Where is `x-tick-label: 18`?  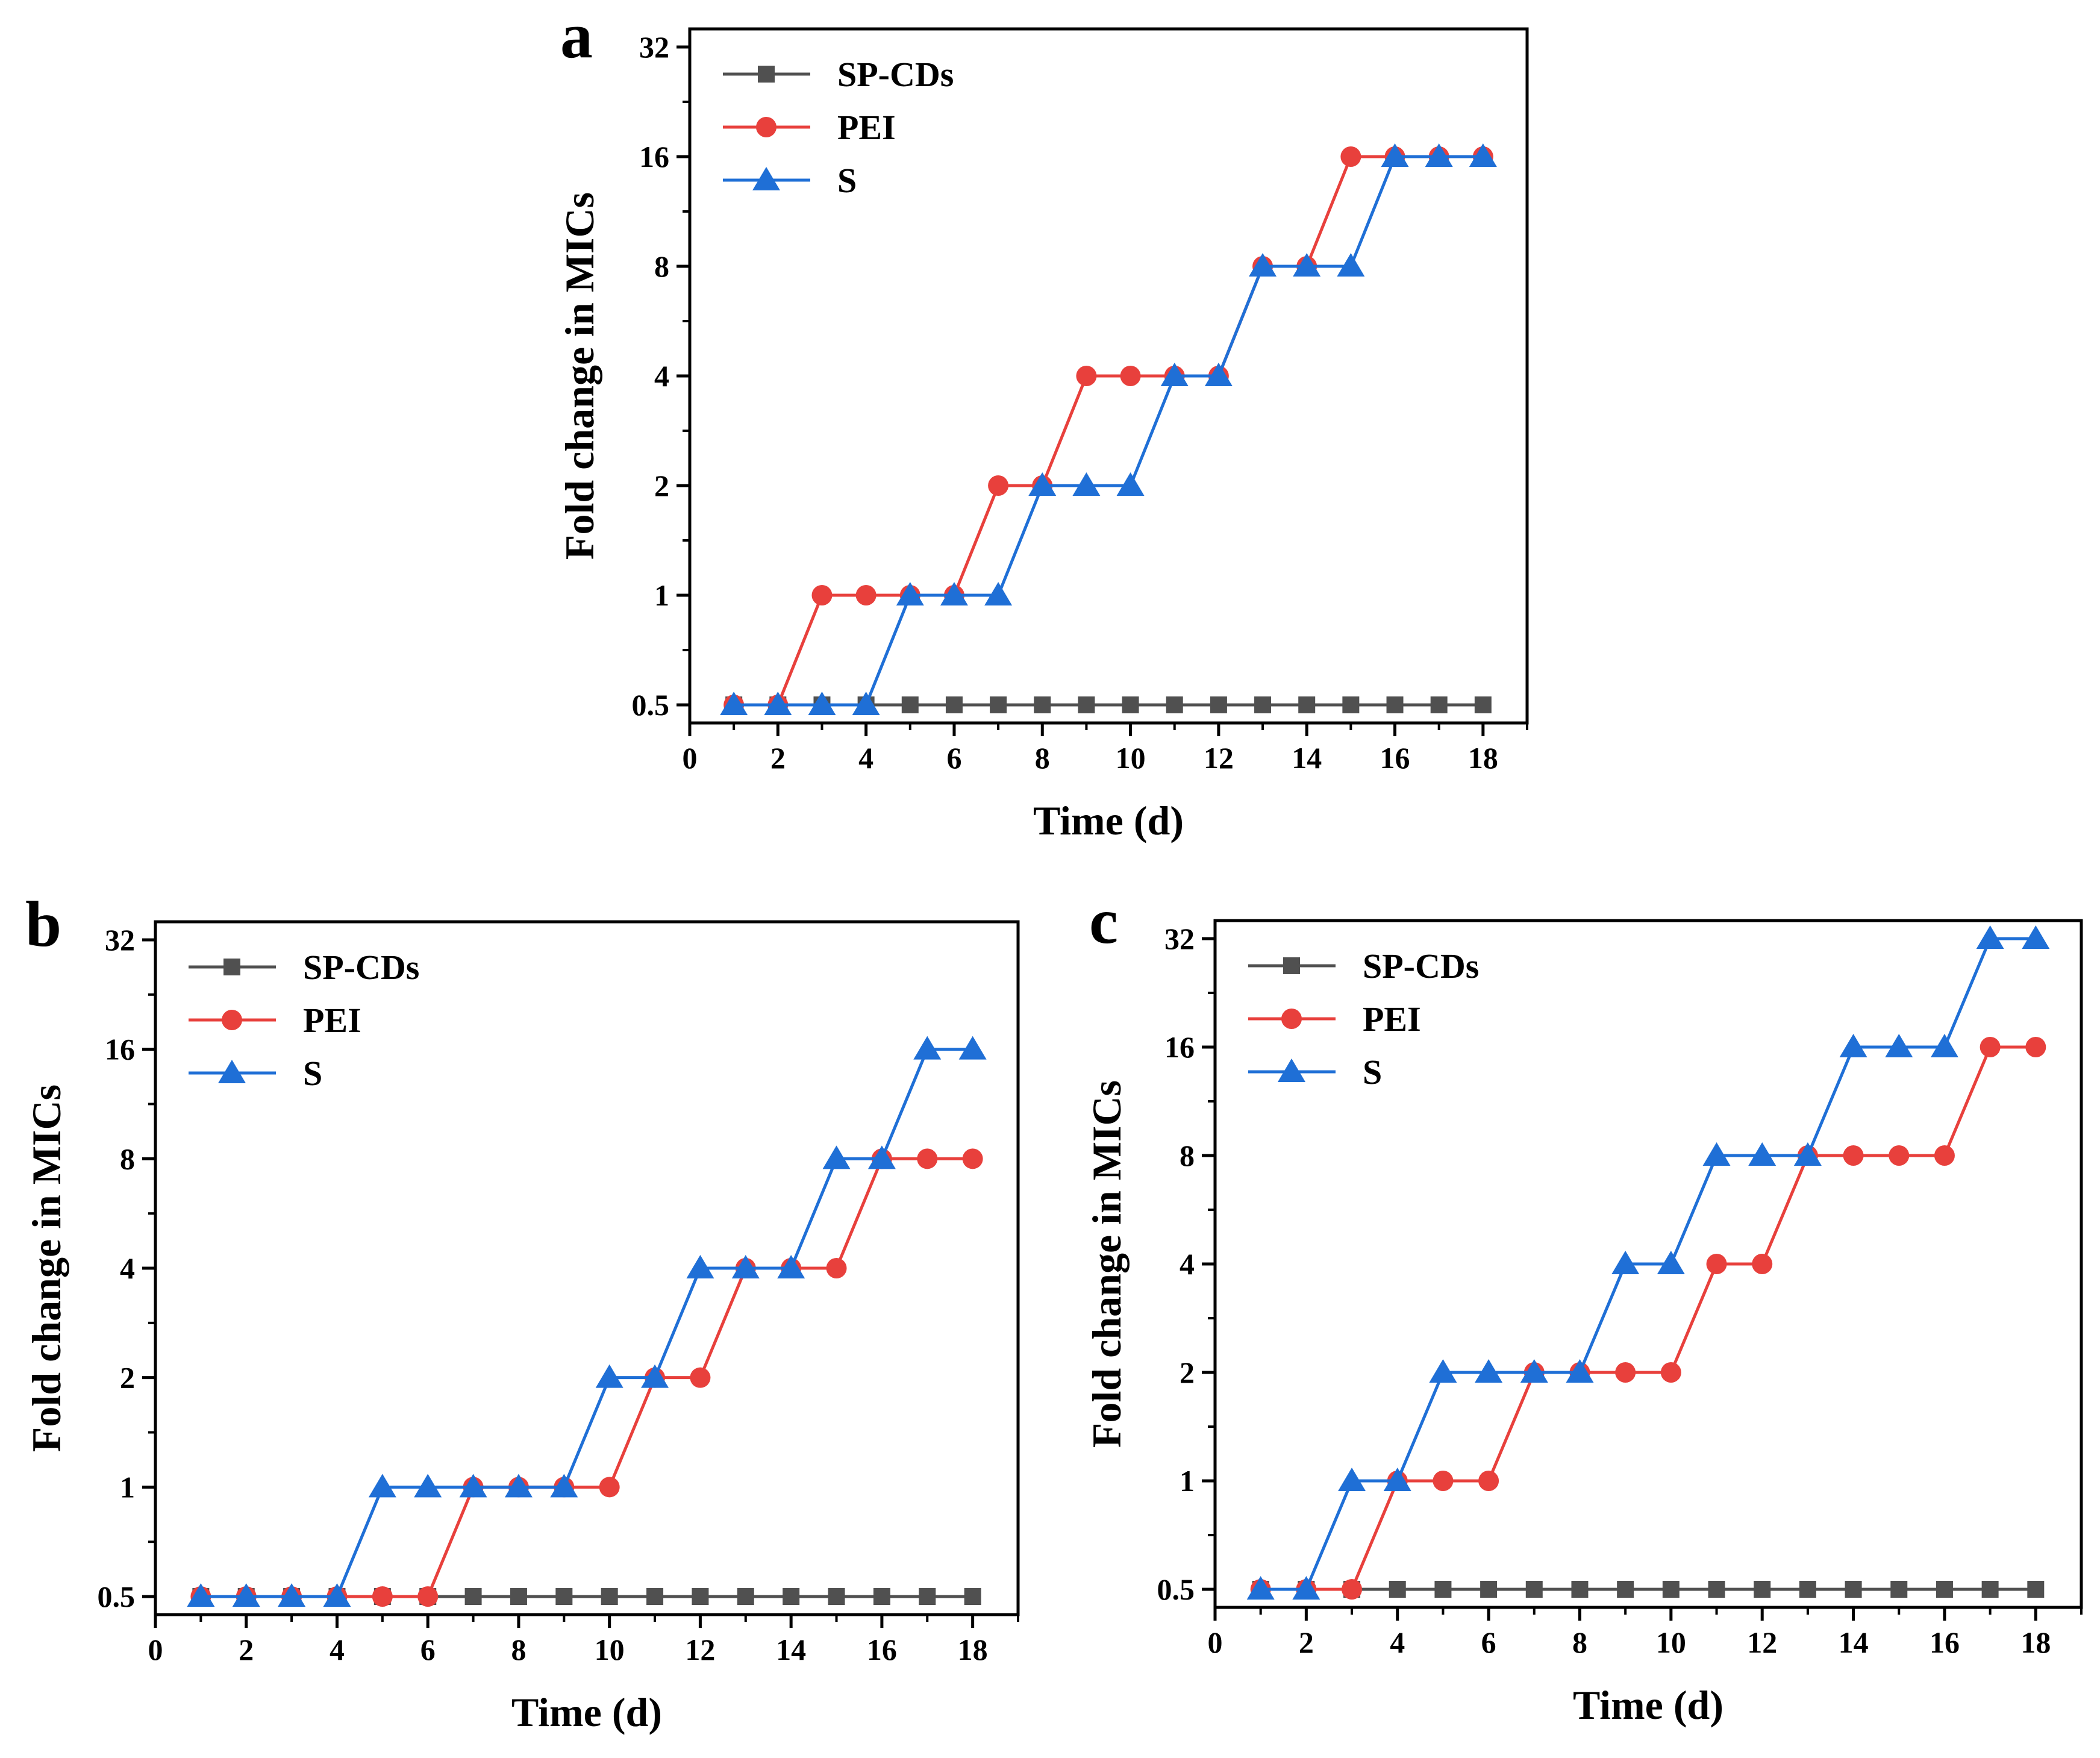
x-tick-label: 18 is located at coordinates (2035, 1642).